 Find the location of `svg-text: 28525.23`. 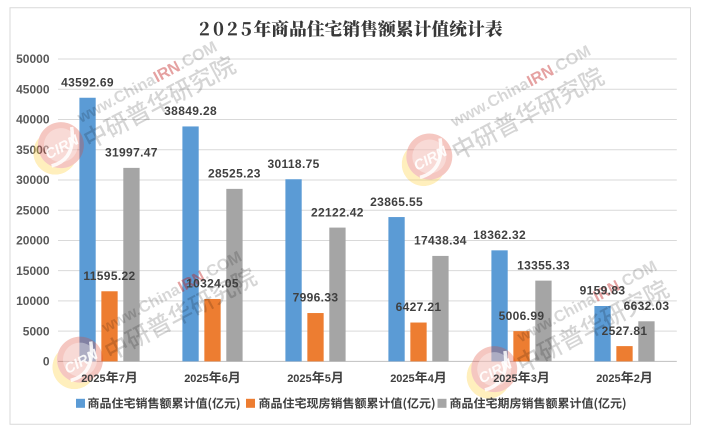

svg-text: 28525.23 is located at coordinates (234, 174).